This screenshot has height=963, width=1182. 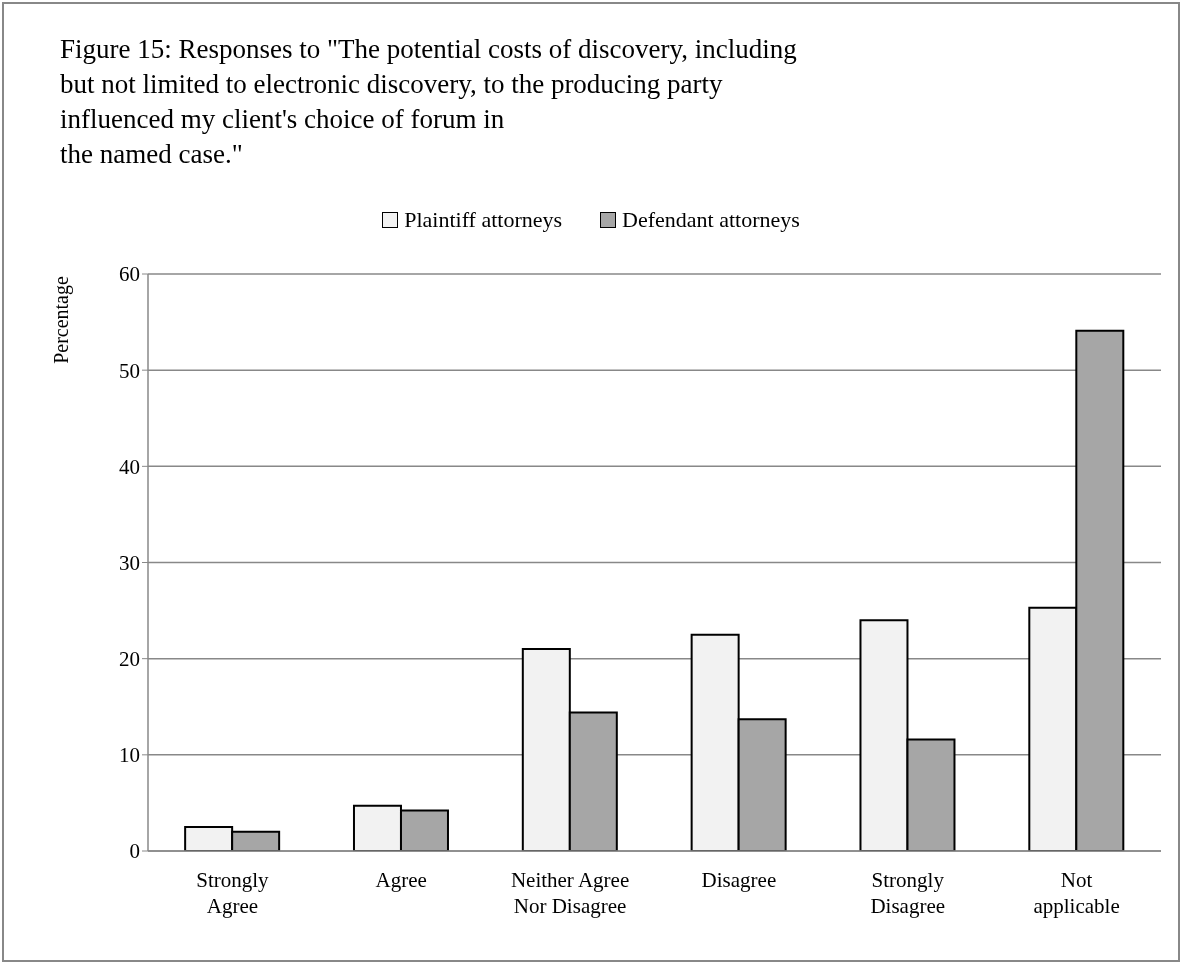 I want to click on x-tick-label: Neither Agree Nor Disagree, so click(x=570, y=893).